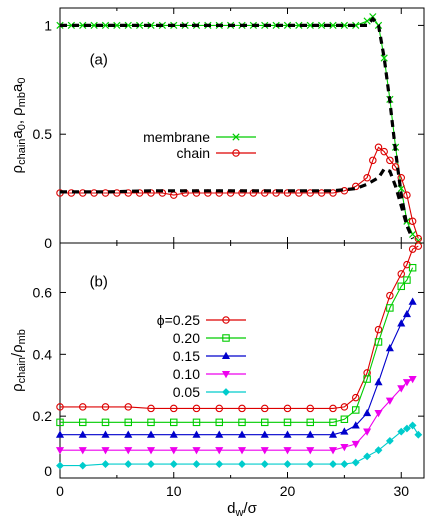 This screenshot has height=525, width=436. I want to click on x-tick-label: 10, so click(174, 491).